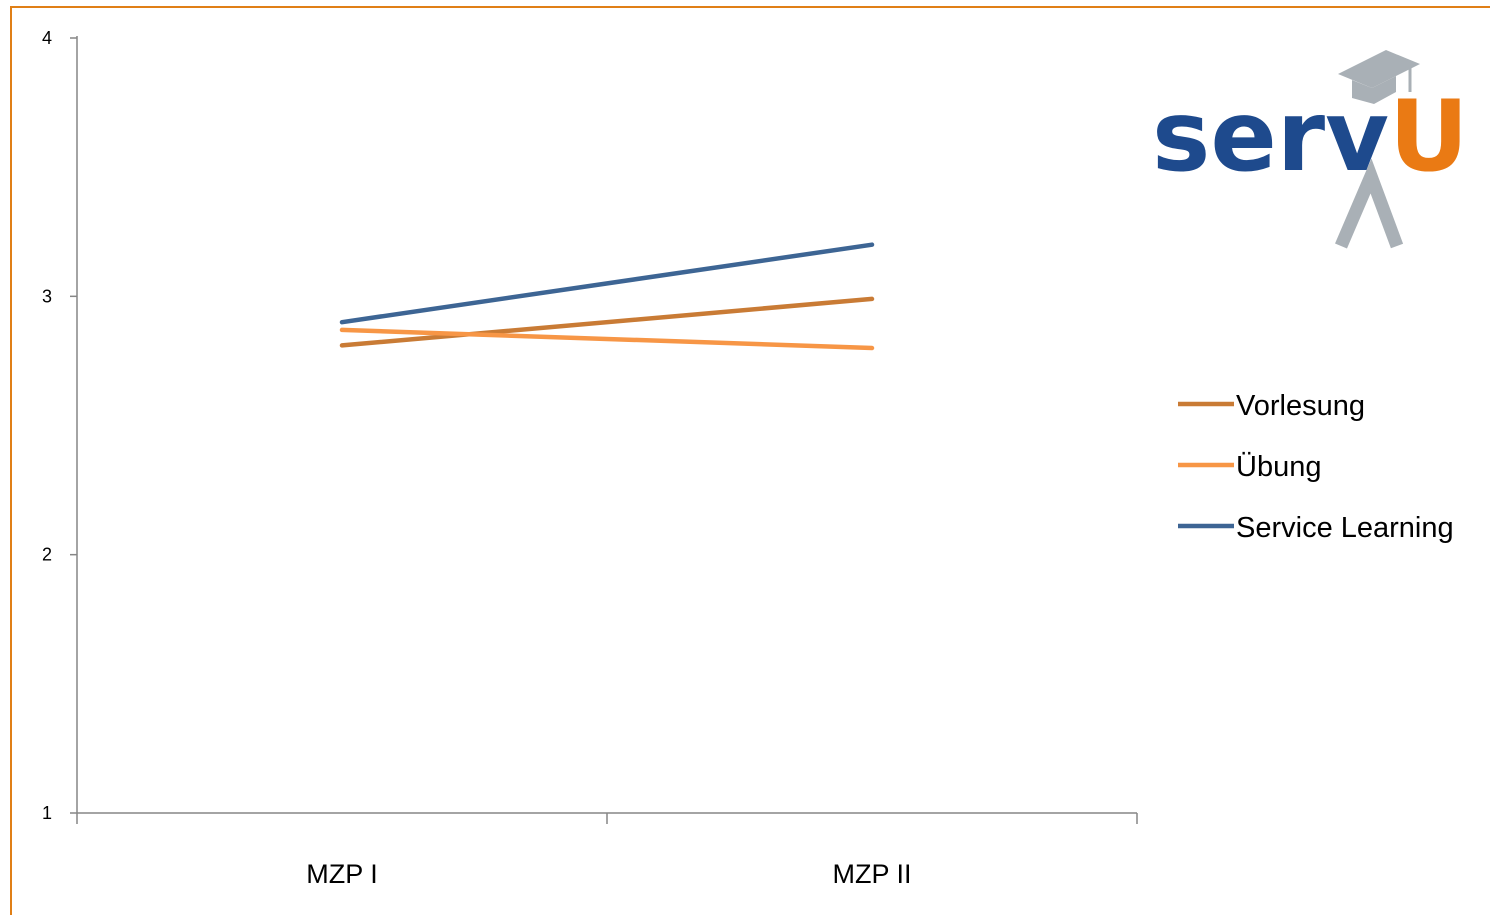 The width and height of the screenshot is (1492, 917). What do you see at coordinates (1345, 528) in the screenshot?
I see `legend-label: Service Learning` at bounding box center [1345, 528].